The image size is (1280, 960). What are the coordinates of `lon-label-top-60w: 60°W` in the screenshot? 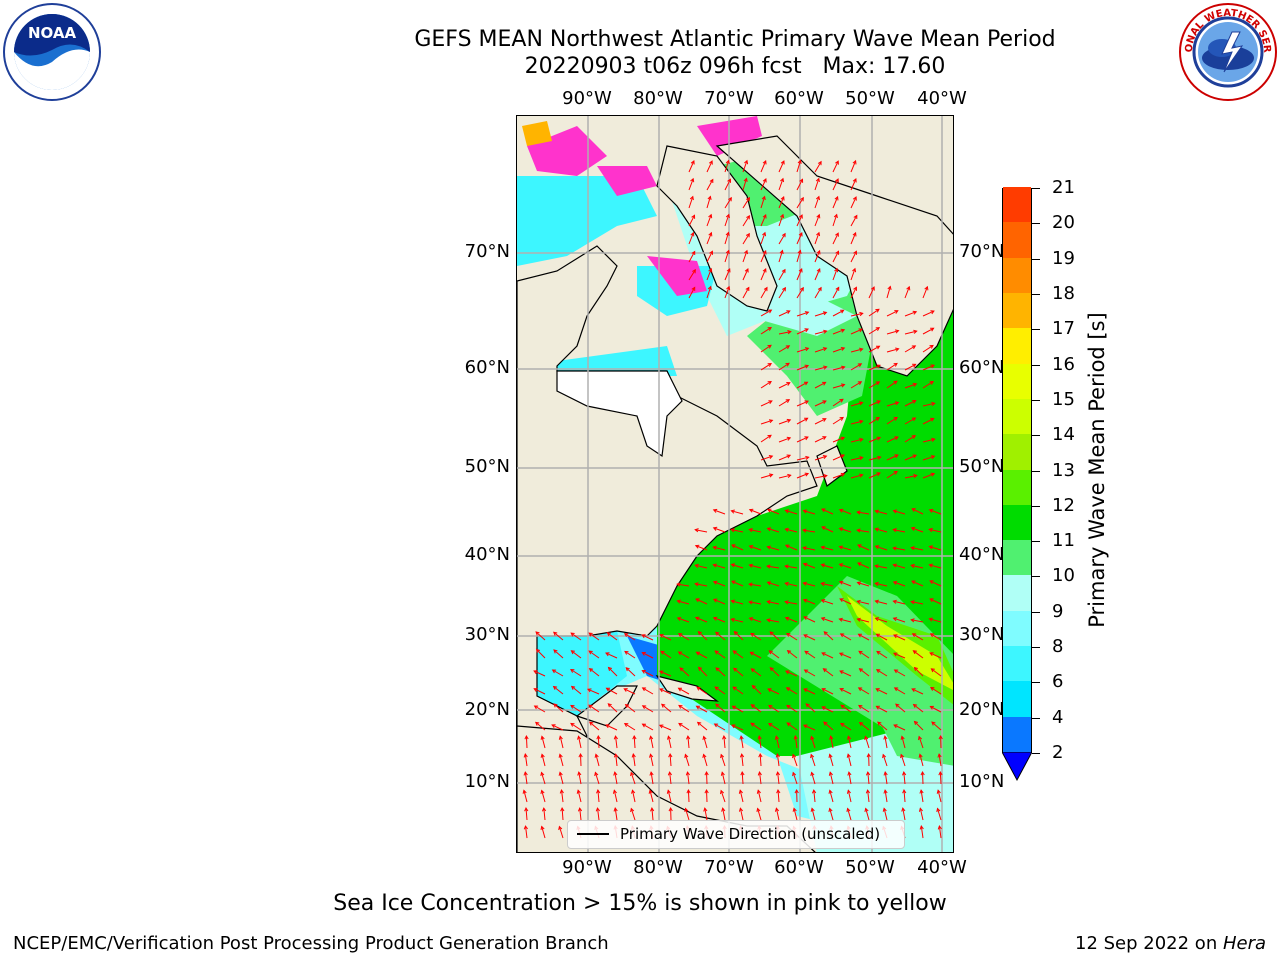 It's located at (799, 98).